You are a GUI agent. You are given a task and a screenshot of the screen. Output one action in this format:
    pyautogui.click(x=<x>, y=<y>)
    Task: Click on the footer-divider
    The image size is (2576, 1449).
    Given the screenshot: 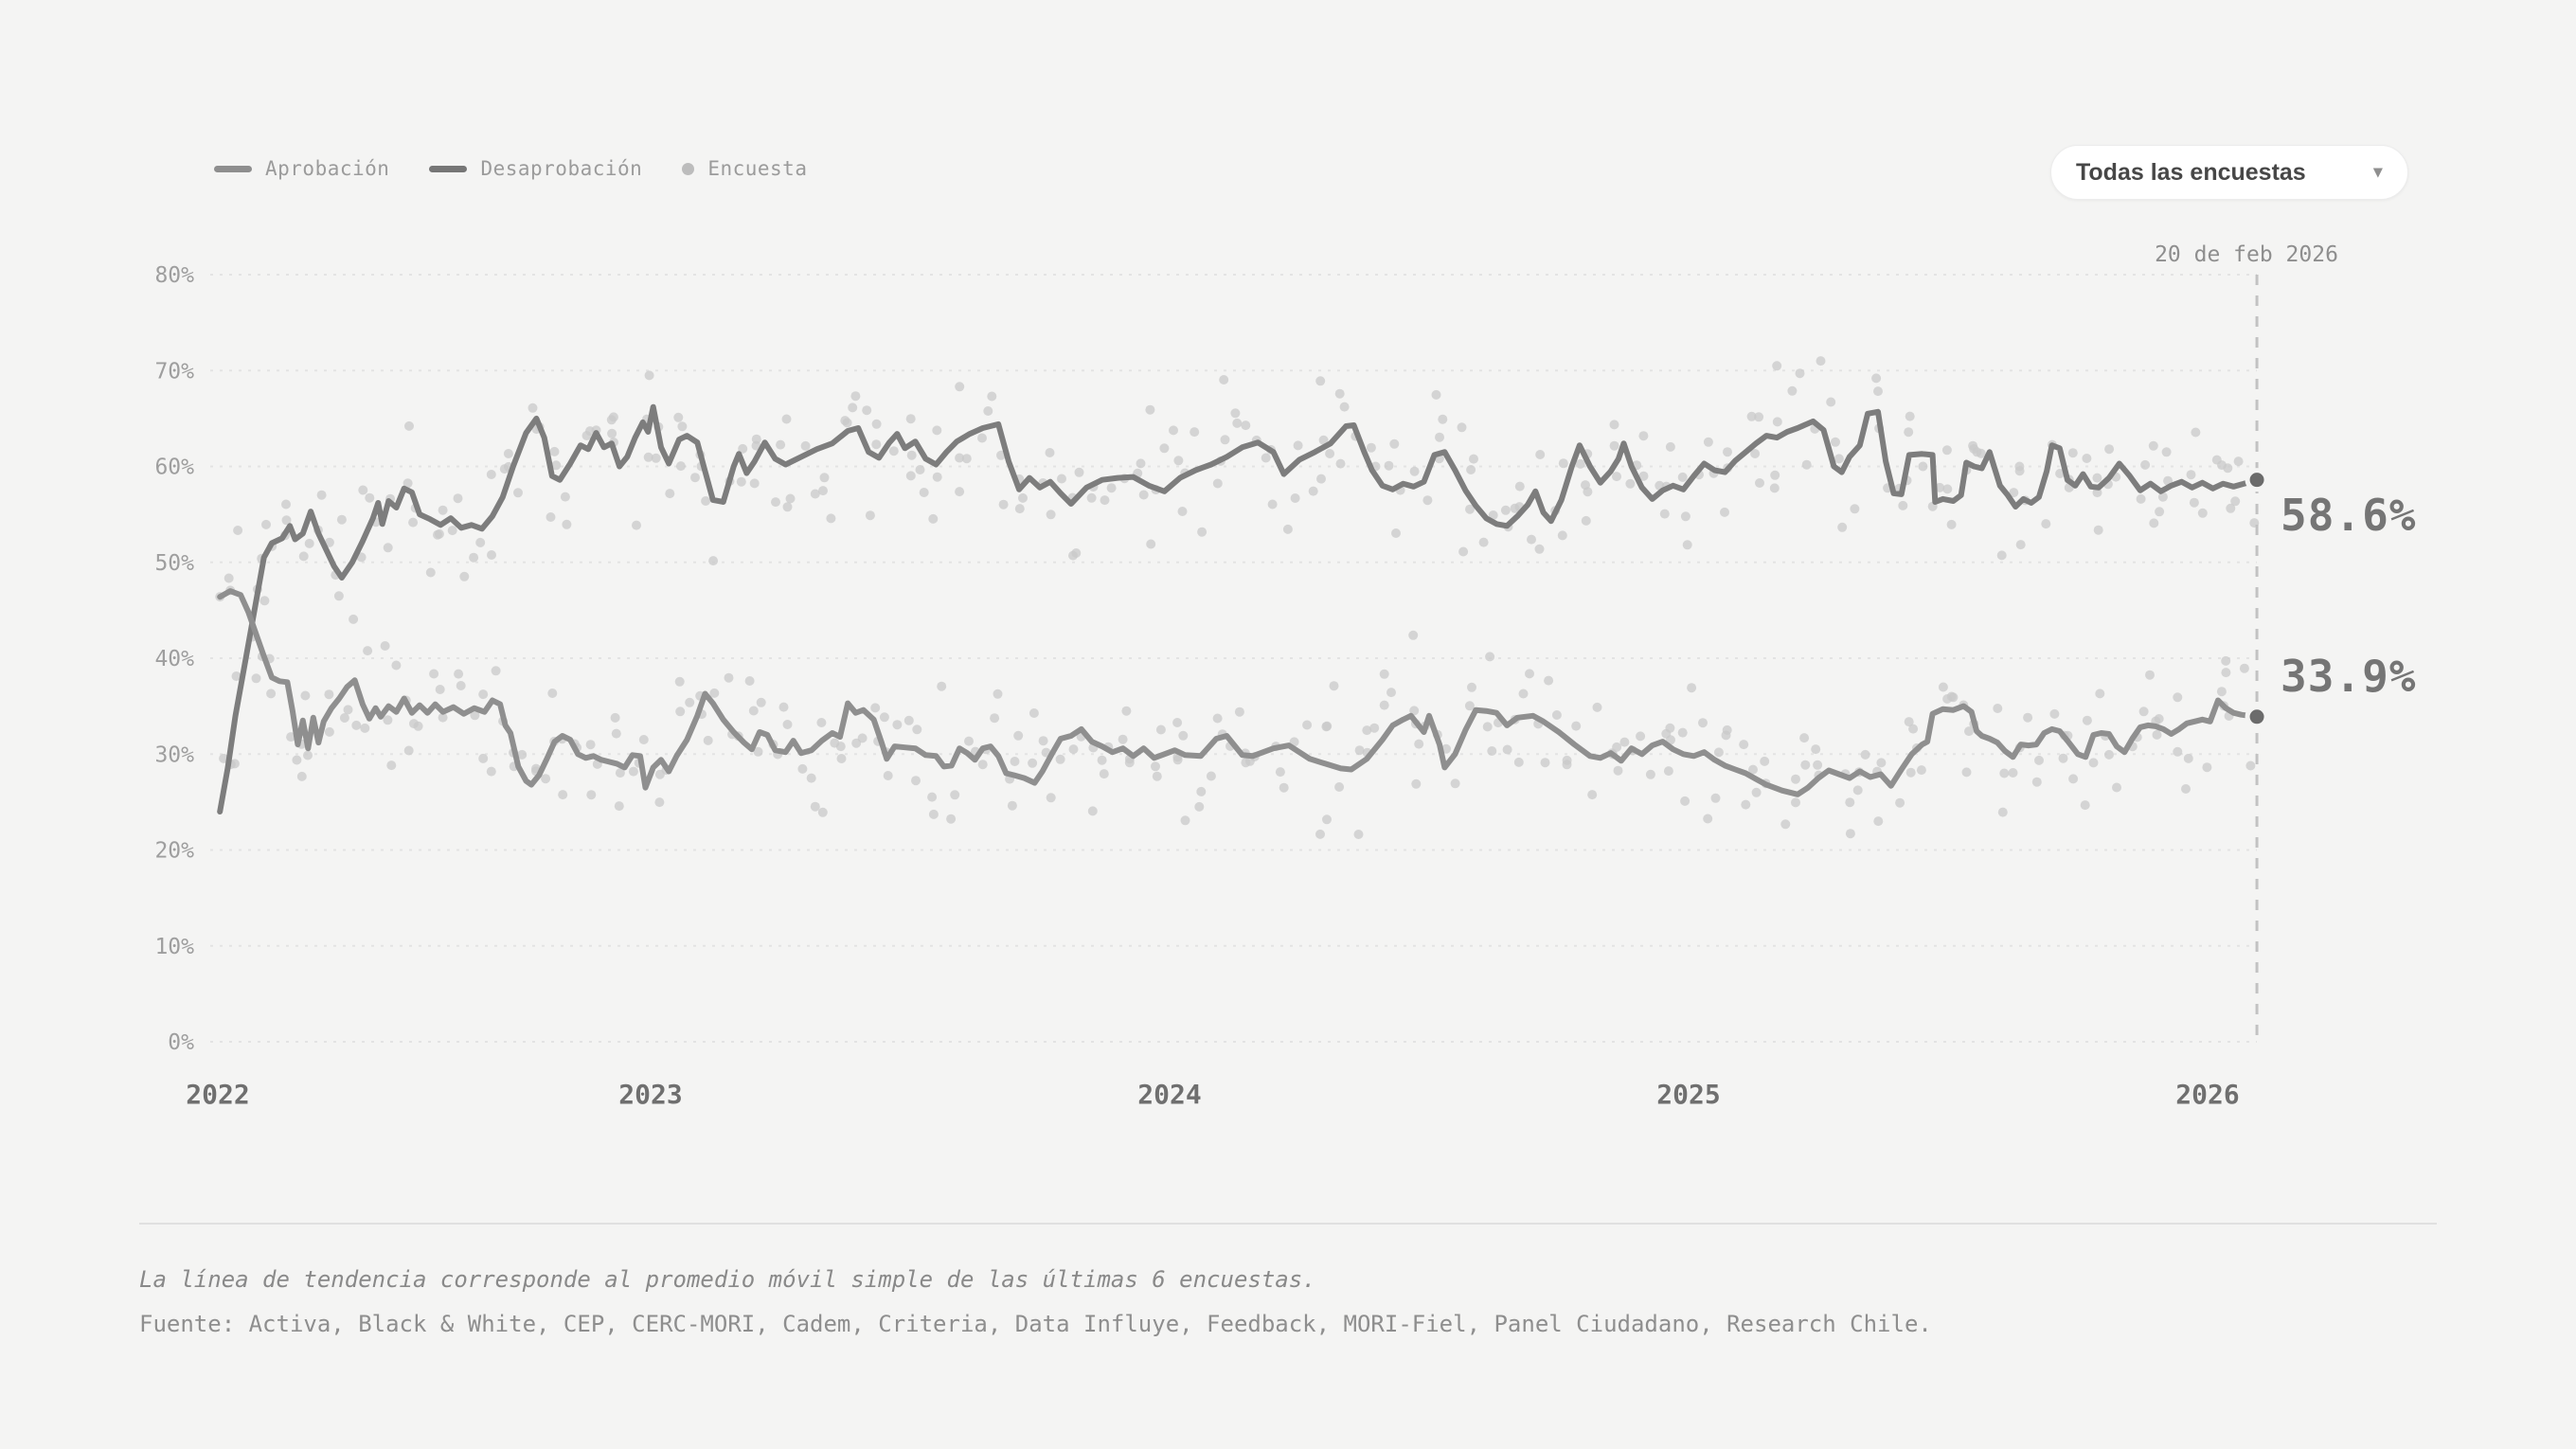 What is the action you would take?
    pyautogui.click(x=1288, y=1224)
    